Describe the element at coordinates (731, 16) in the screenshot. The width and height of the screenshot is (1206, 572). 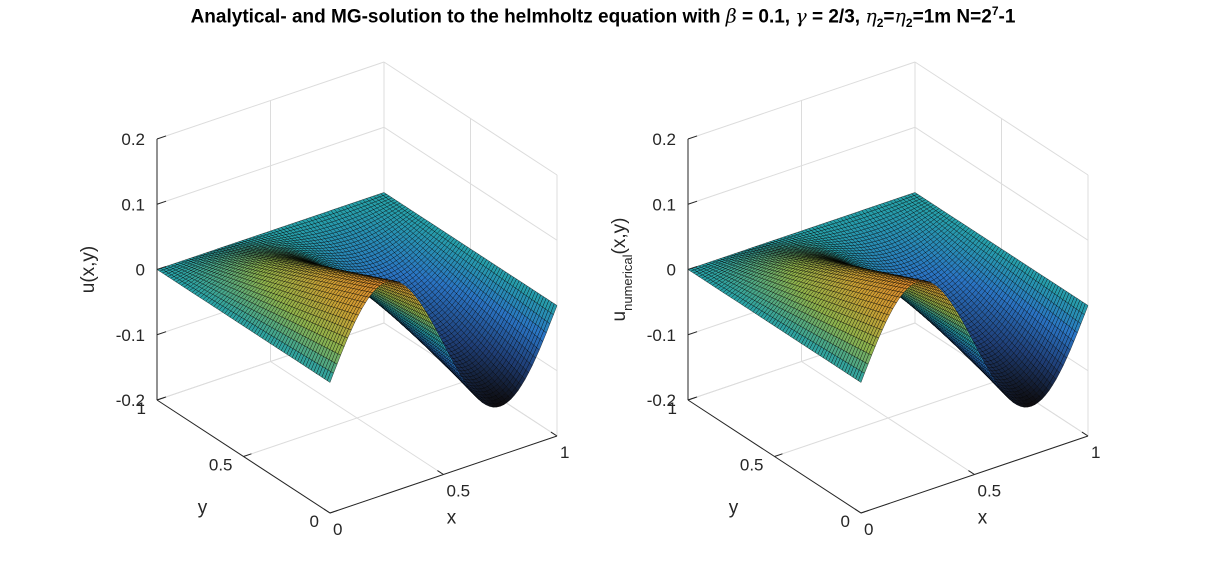
I see `beta-symbol: β` at that location.